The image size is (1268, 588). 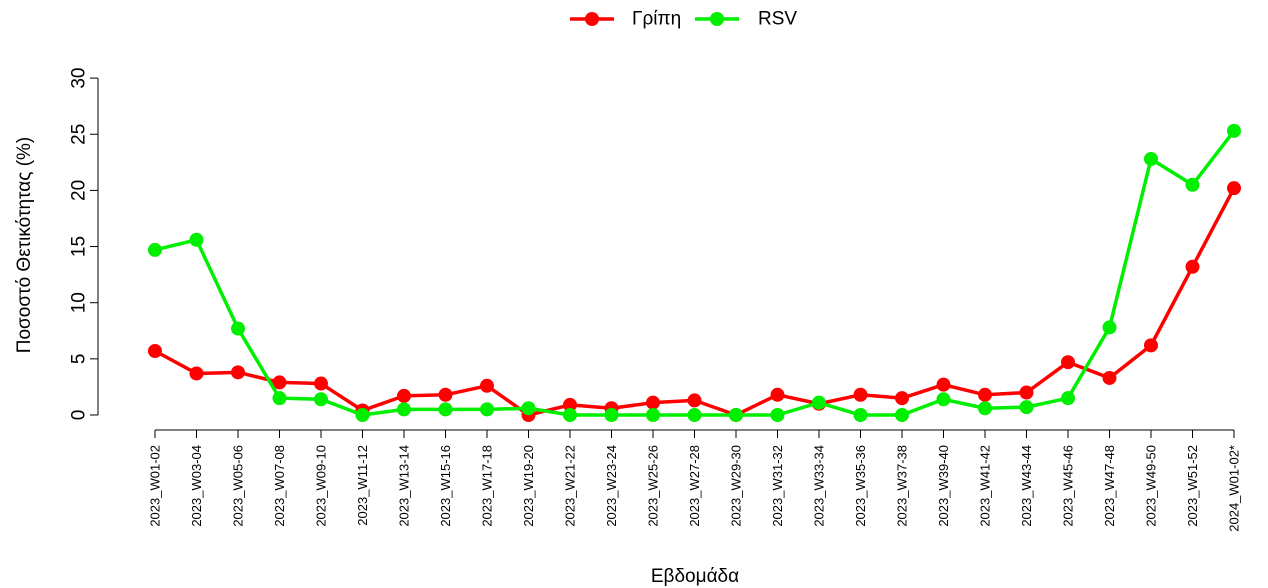 What do you see at coordinates (79, 359) in the screenshot?
I see `y-tick-label: 5` at bounding box center [79, 359].